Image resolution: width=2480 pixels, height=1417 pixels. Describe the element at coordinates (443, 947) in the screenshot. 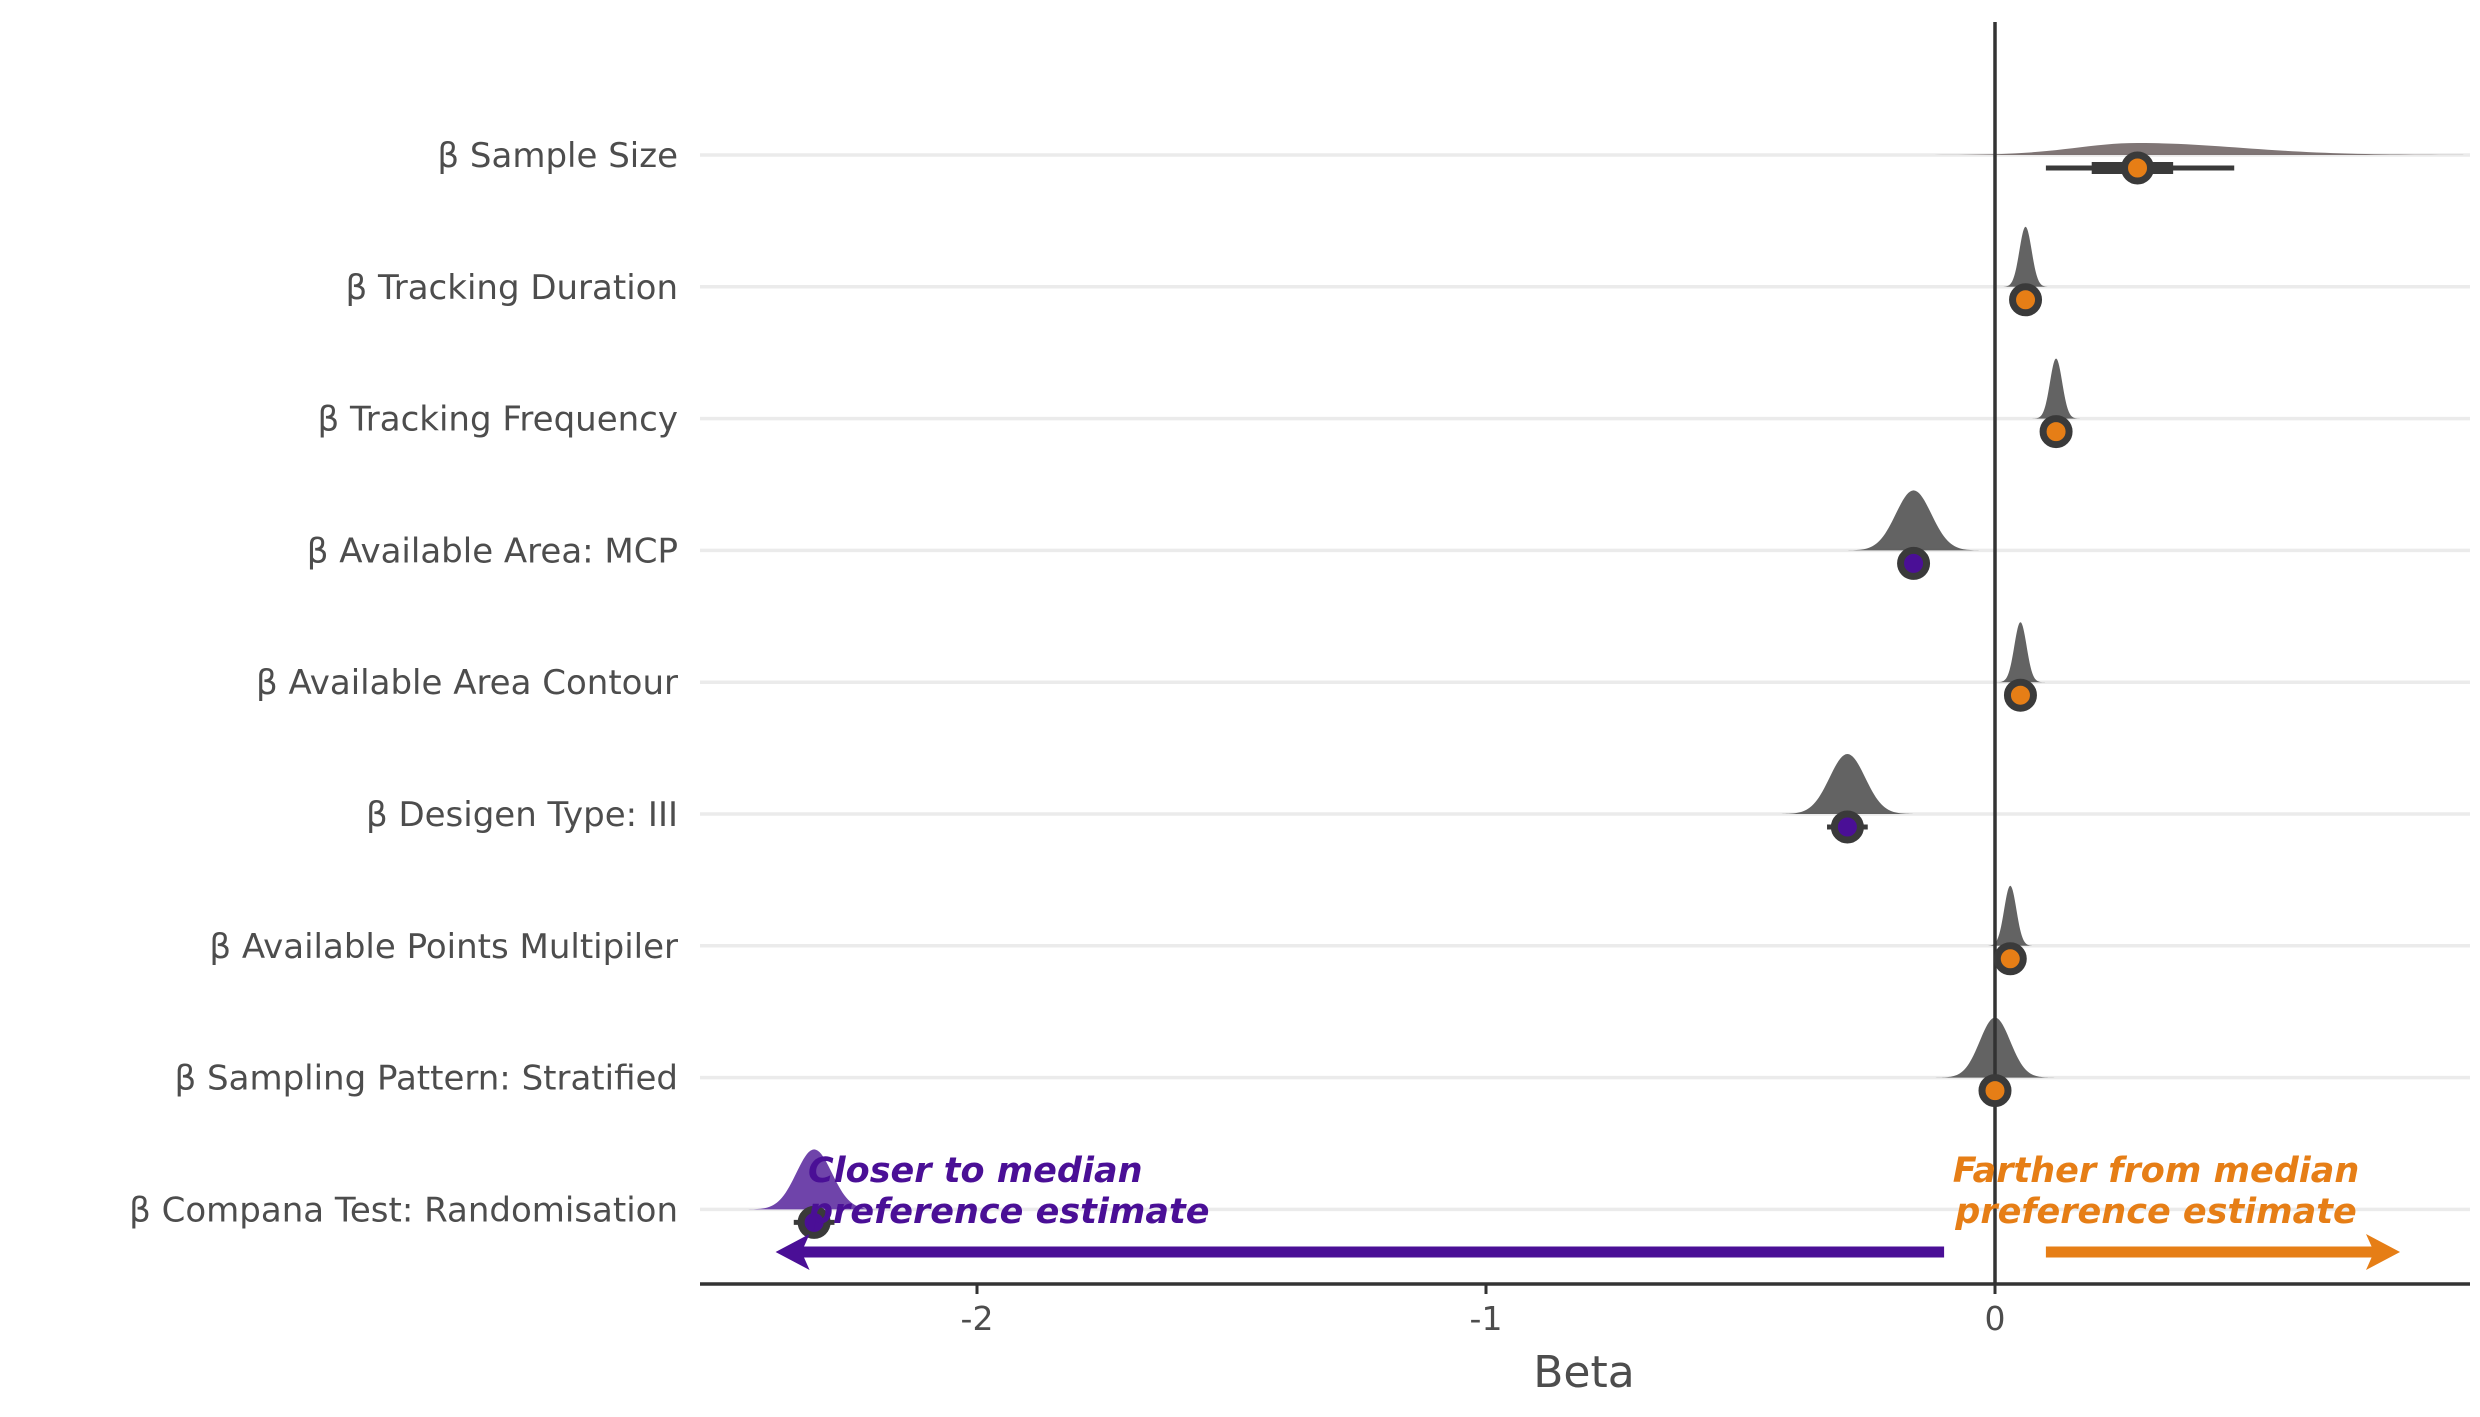

I see `y-axis-label: β Available Points Multipiler` at that location.